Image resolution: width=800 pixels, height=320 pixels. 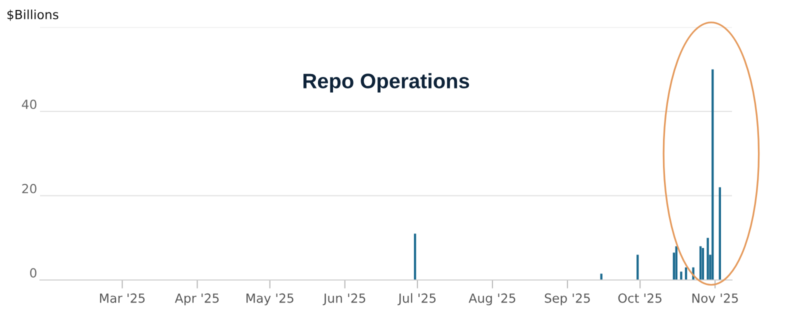 What do you see at coordinates (417, 299) in the screenshot?
I see `x-tick-label: Jul '25` at bounding box center [417, 299].